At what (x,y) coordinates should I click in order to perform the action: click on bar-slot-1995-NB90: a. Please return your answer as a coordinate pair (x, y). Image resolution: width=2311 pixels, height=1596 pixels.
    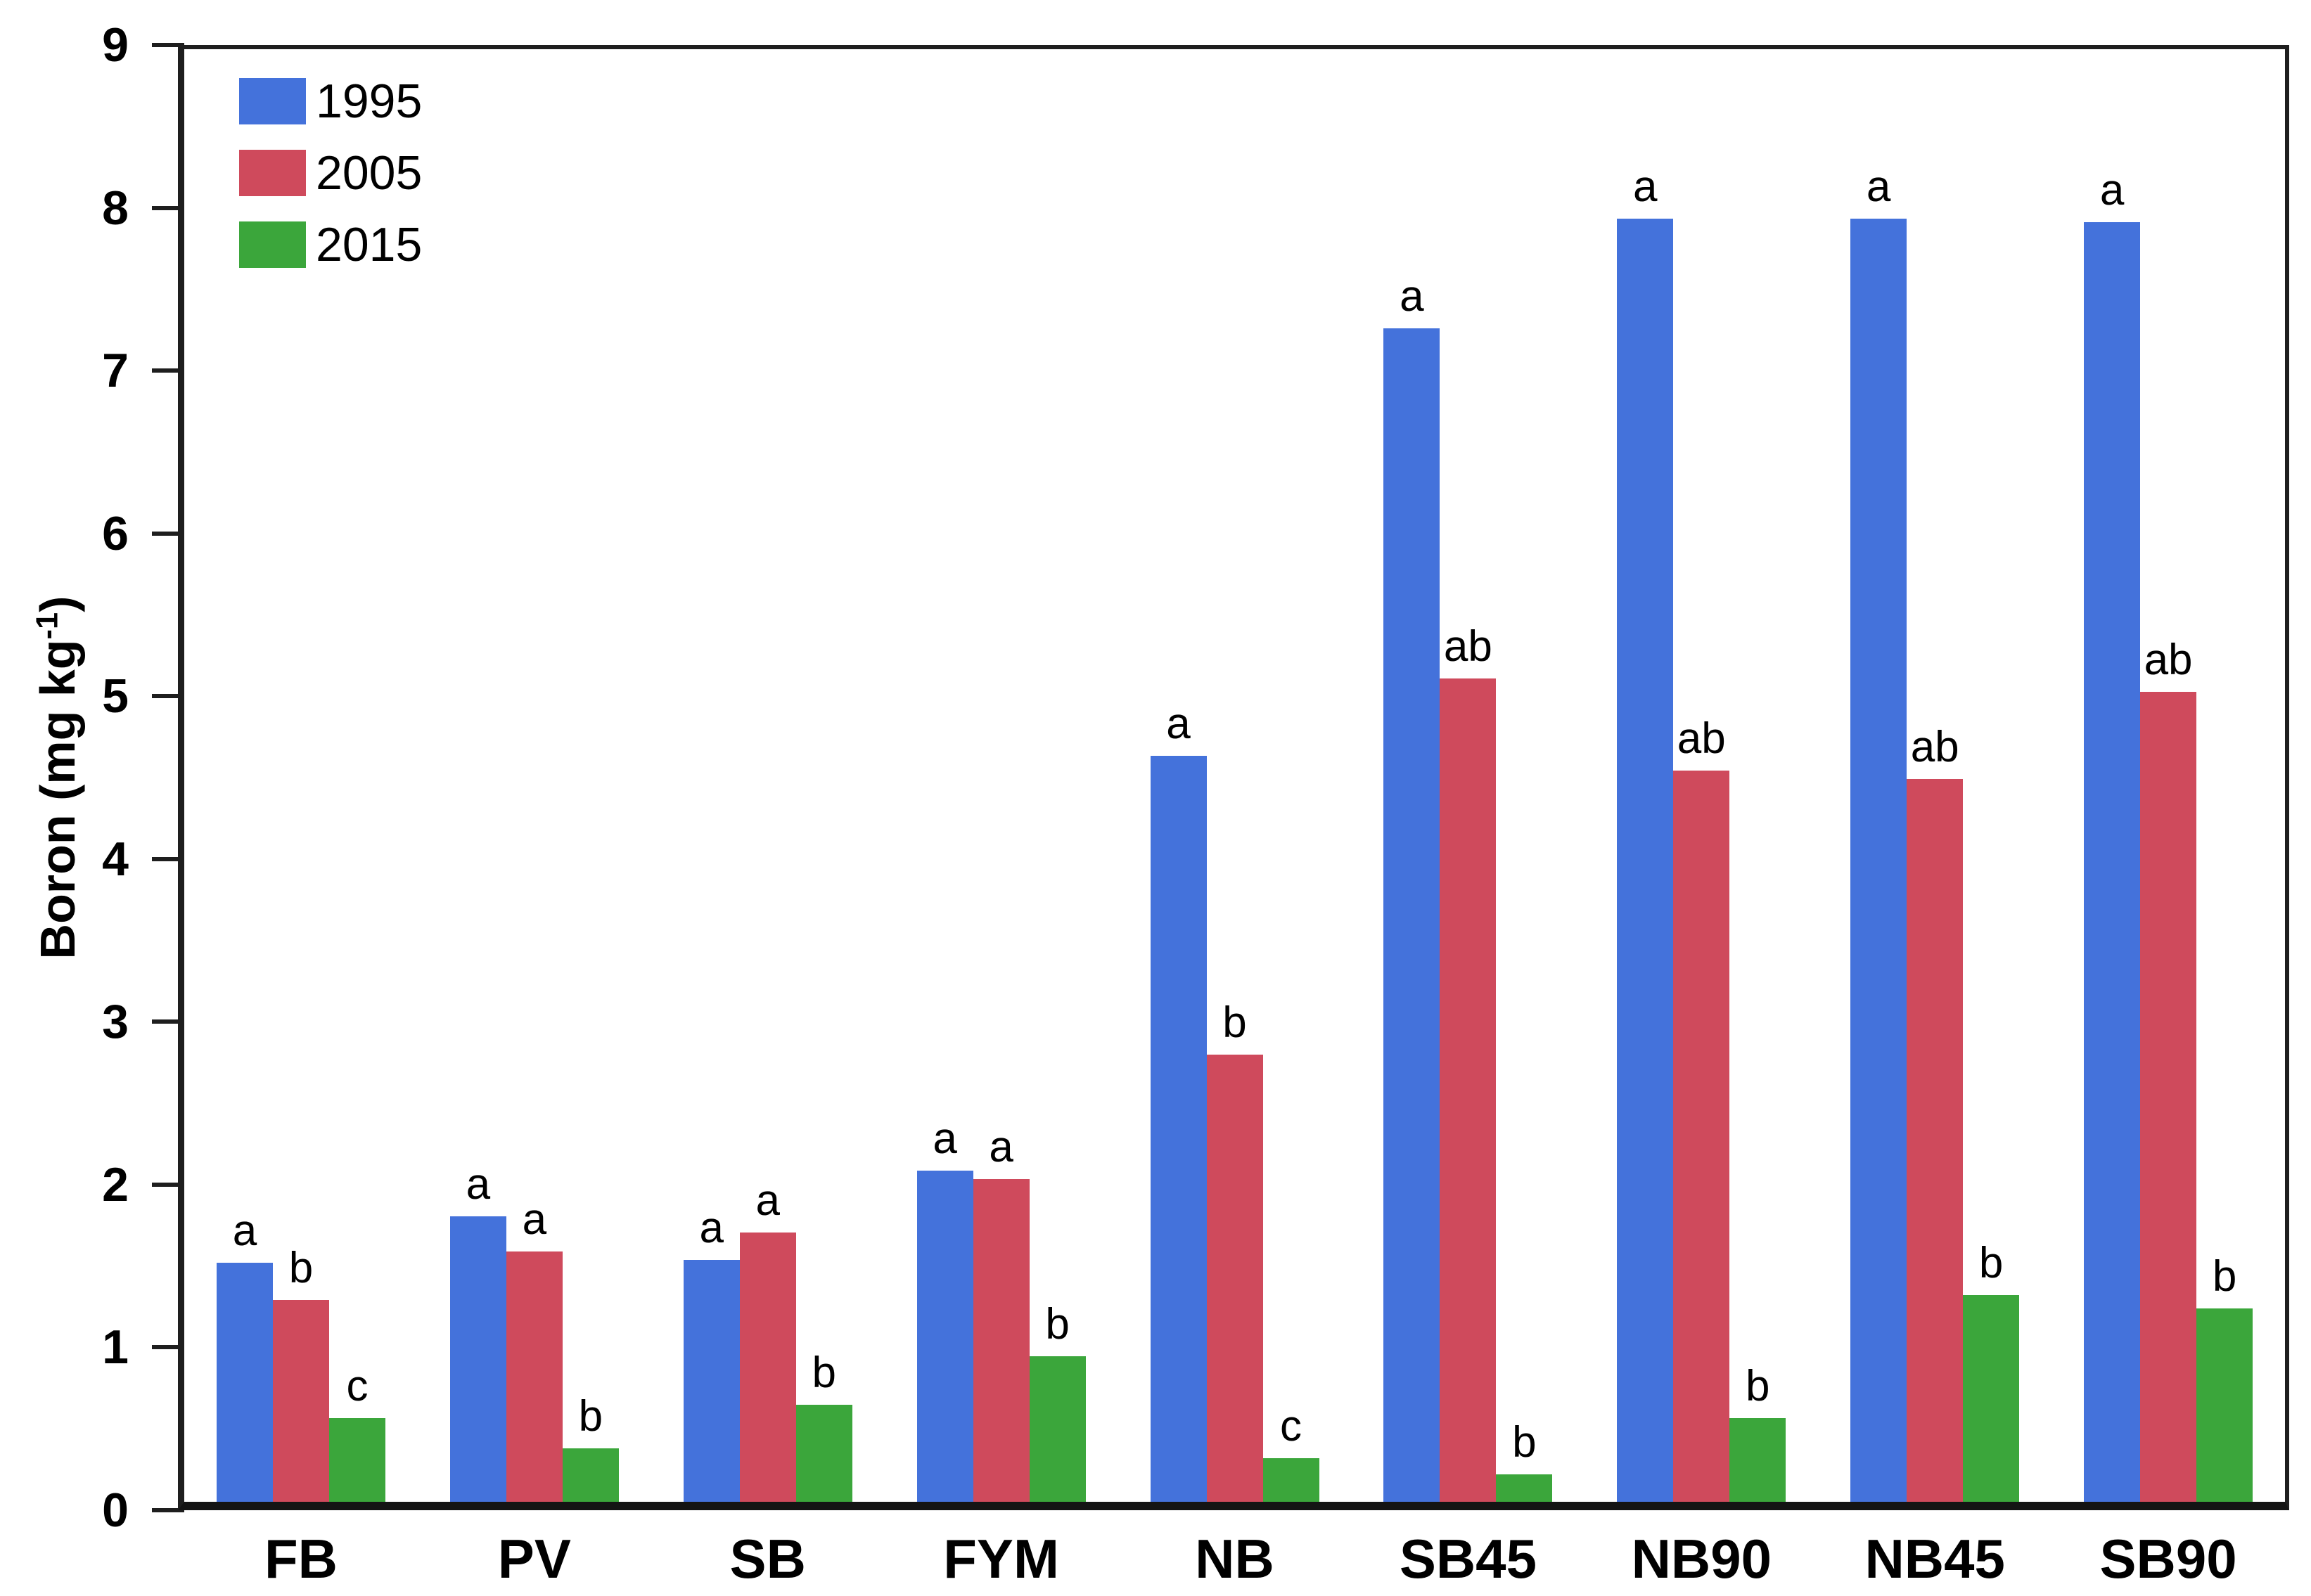
    Looking at the image, I should click on (1646, 775).